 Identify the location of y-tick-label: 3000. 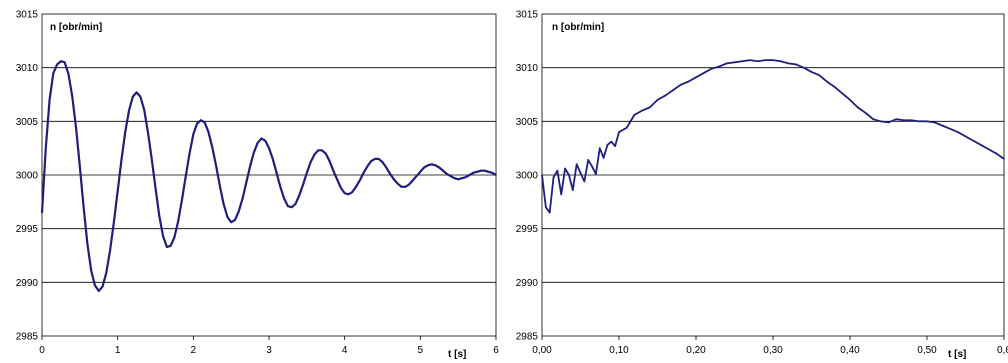
(27, 176).